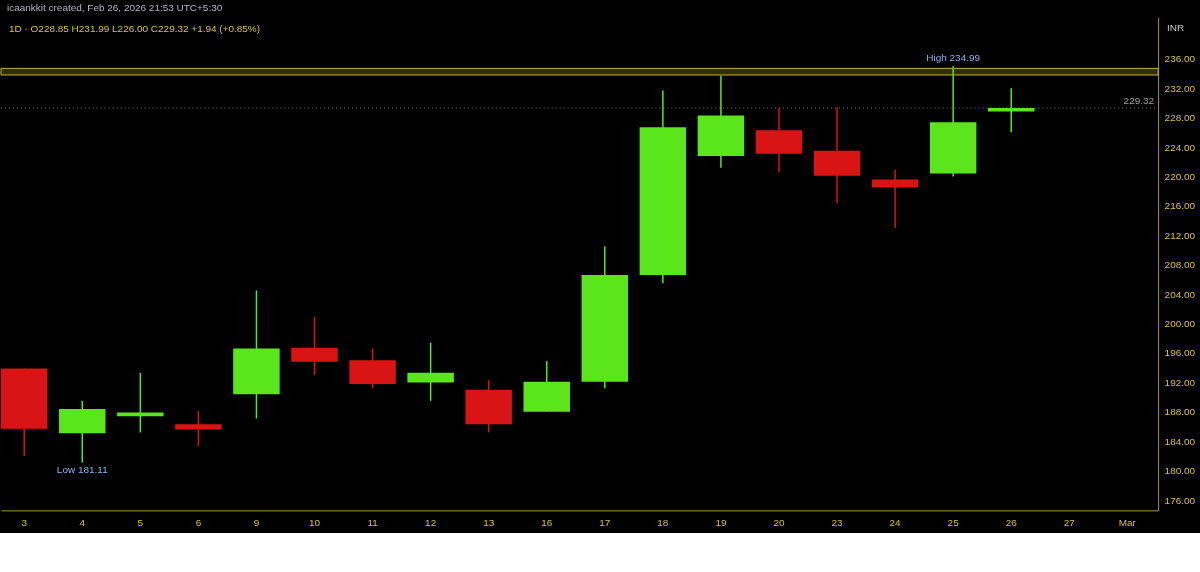 The width and height of the screenshot is (1200, 572). Describe the element at coordinates (431, 522) in the screenshot. I see `x-tick-label: 12` at that location.